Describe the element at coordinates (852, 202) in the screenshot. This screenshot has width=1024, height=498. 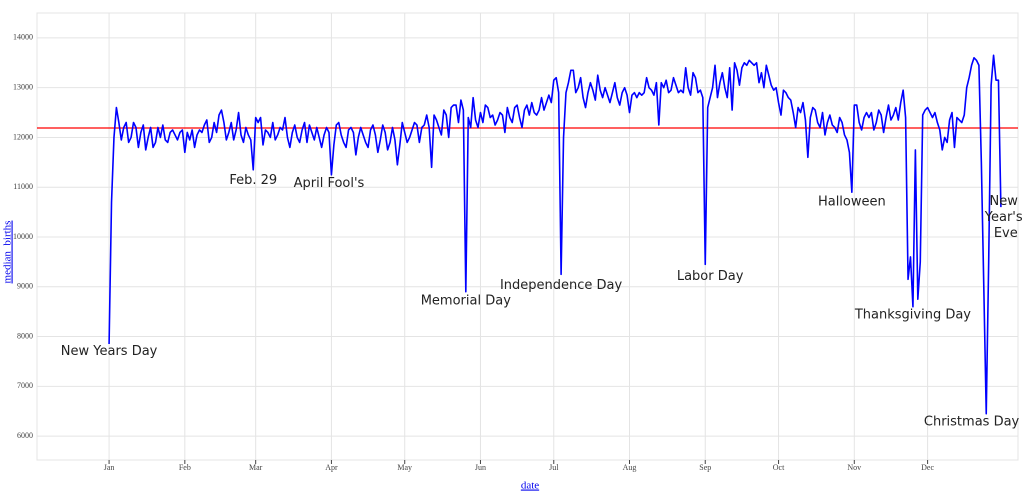
I see `annotation: Halloween` at that location.